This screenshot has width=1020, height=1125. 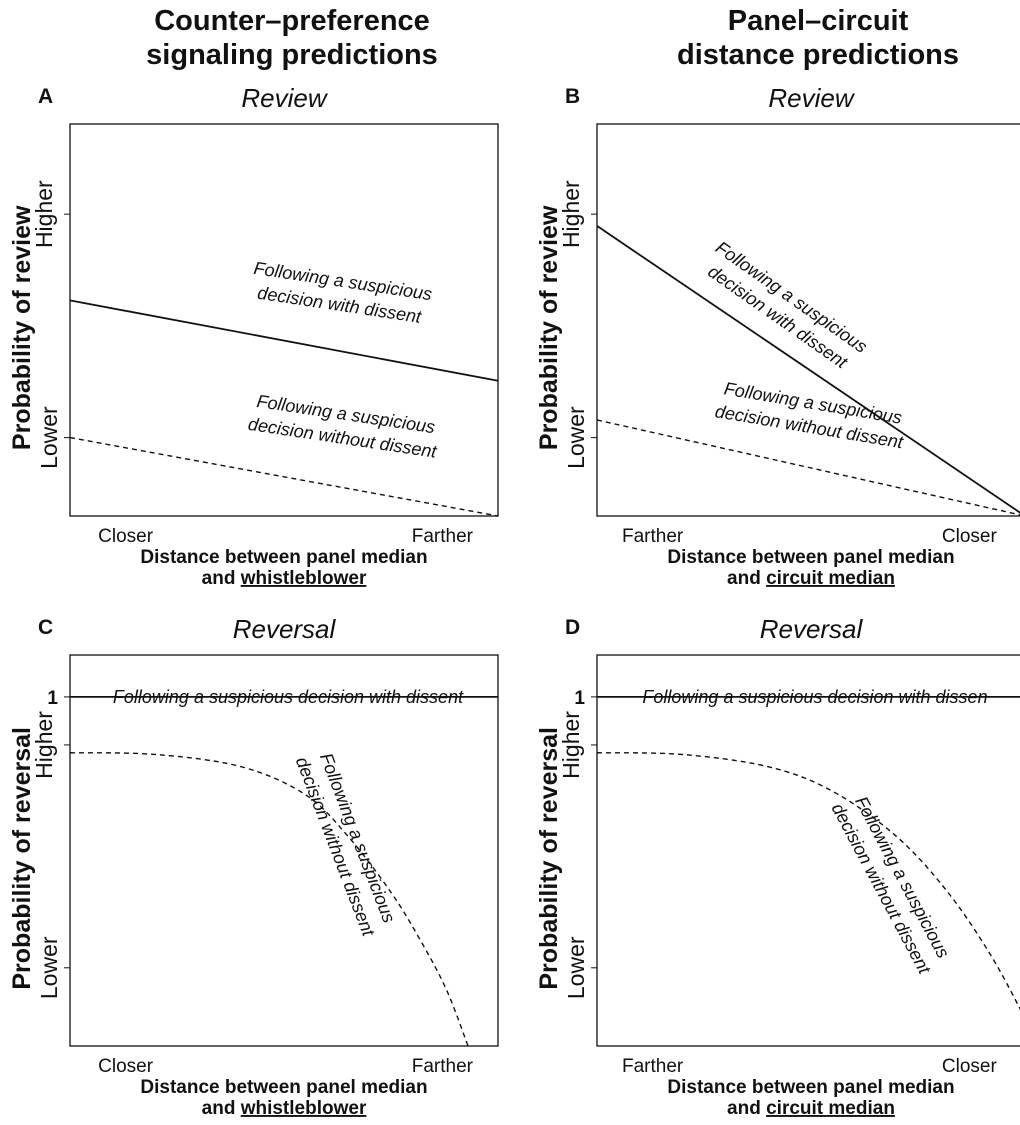 What do you see at coordinates (45, 96) in the screenshot?
I see `panel-letter: A` at bounding box center [45, 96].